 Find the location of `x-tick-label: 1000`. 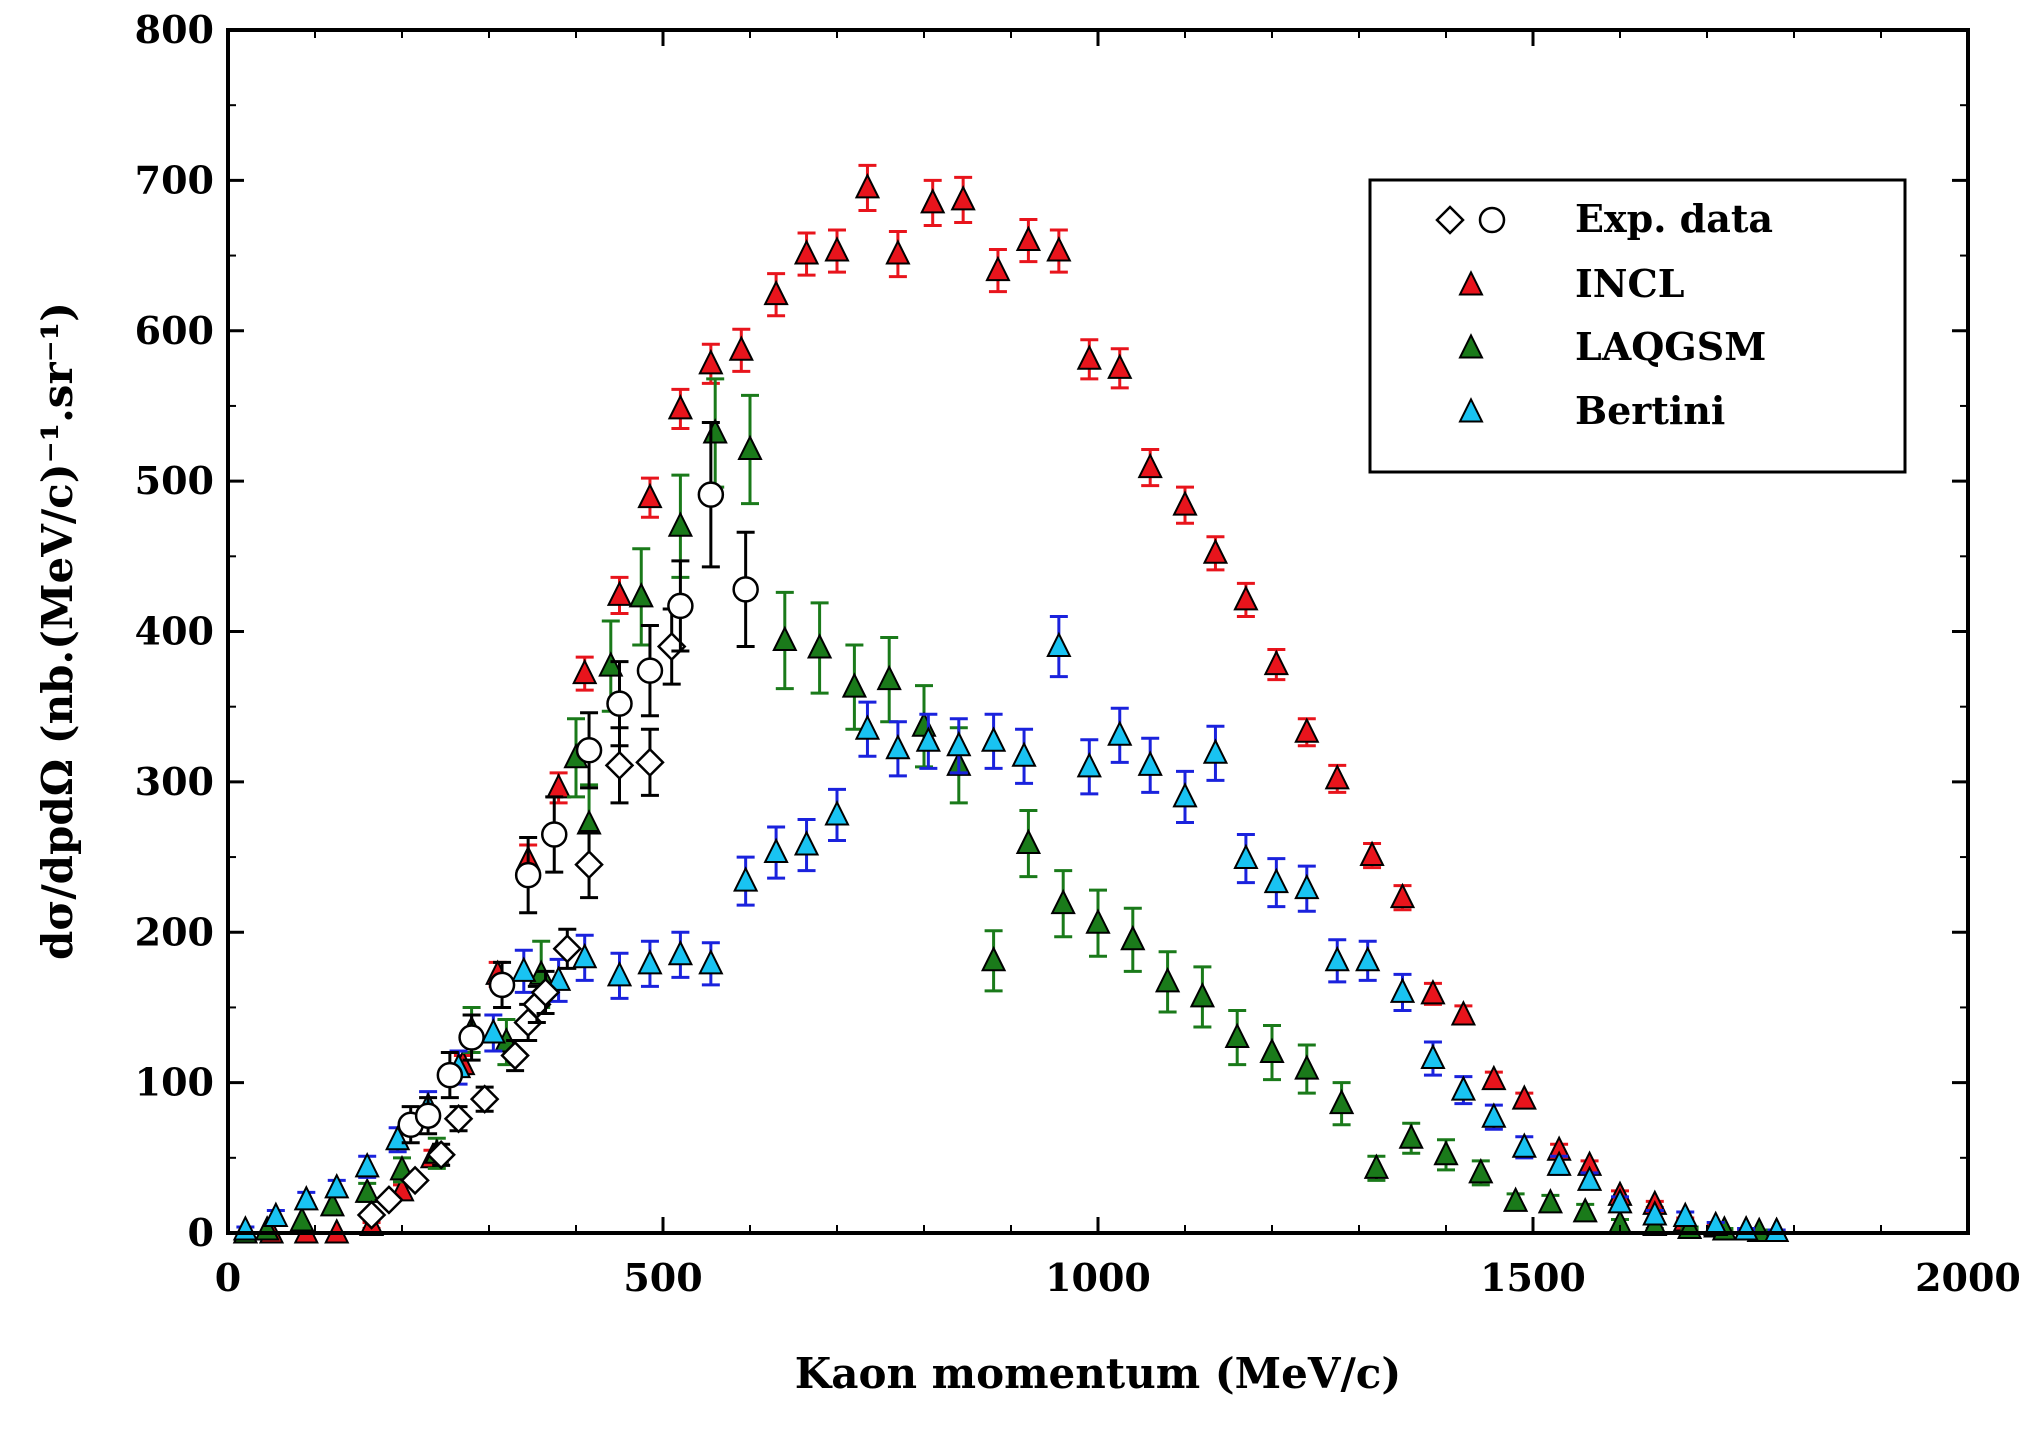

x-tick-label: 1000 is located at coordinates (1098, 1277).